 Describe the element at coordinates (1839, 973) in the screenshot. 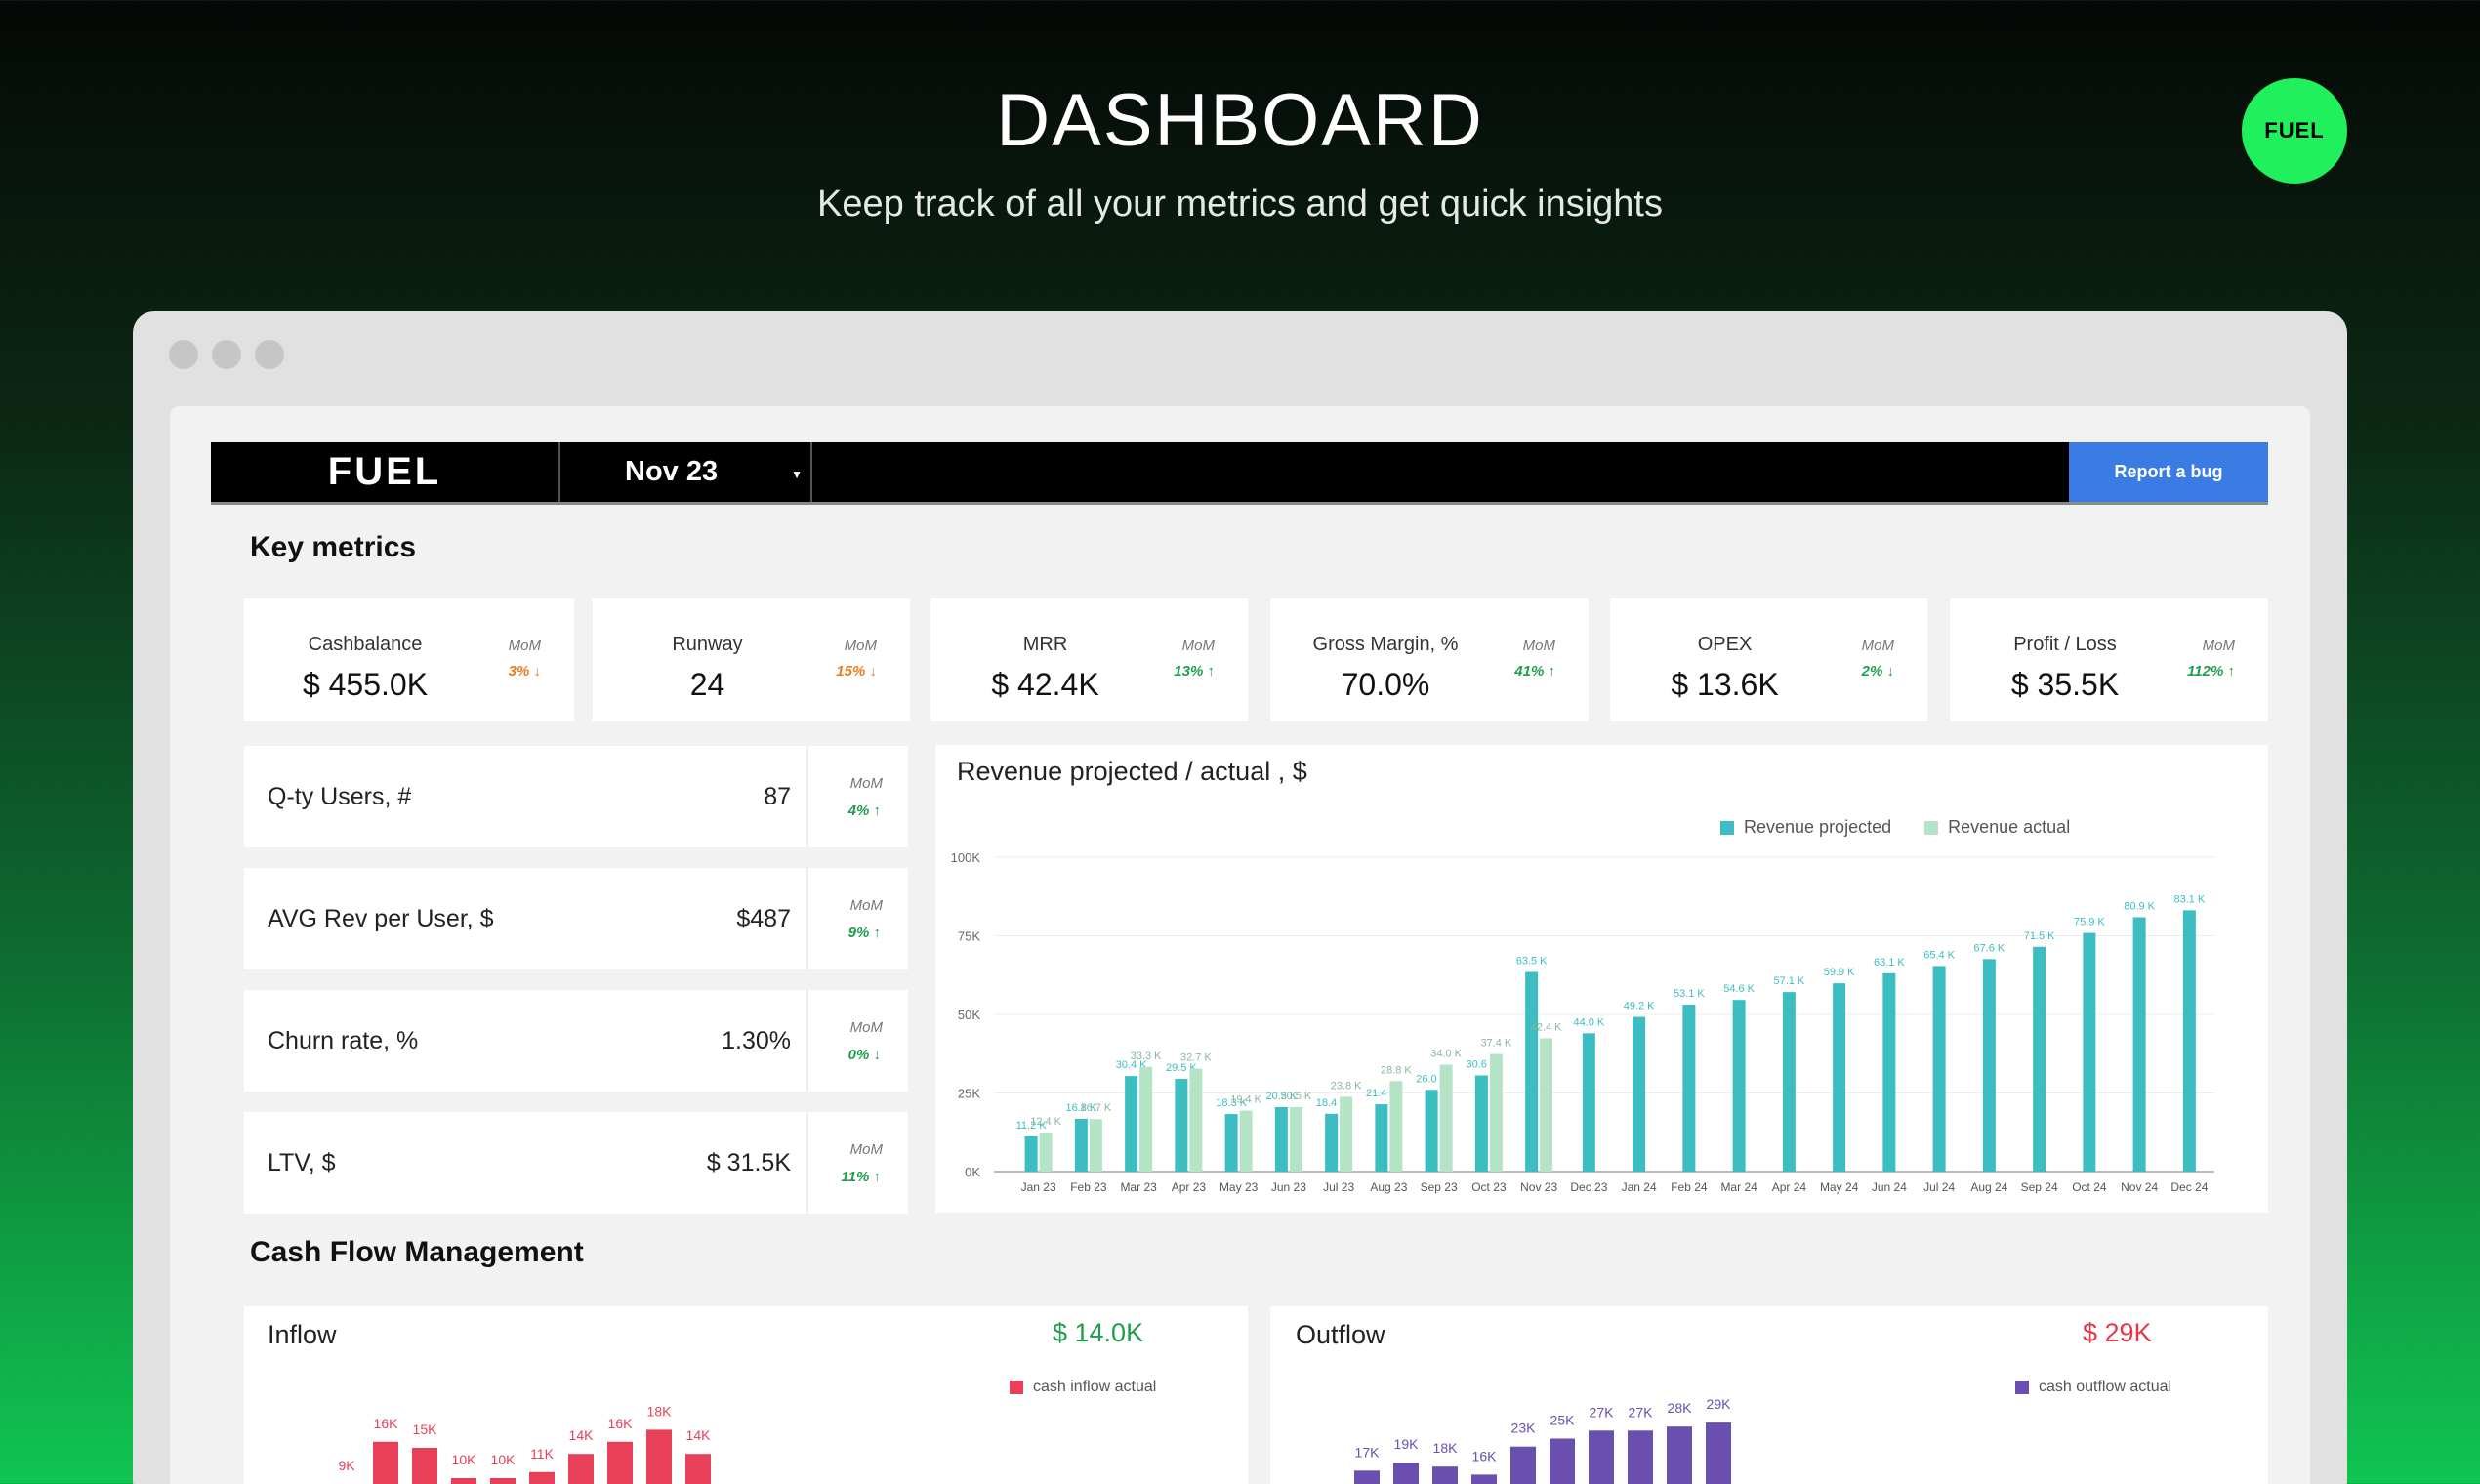

I see `bar-label-projected: 59.9 K` at that location.